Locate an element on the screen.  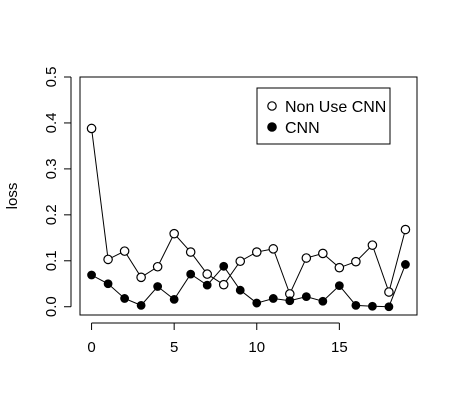
y-tick-label: 0.3 is located at coordinates (51, 168).